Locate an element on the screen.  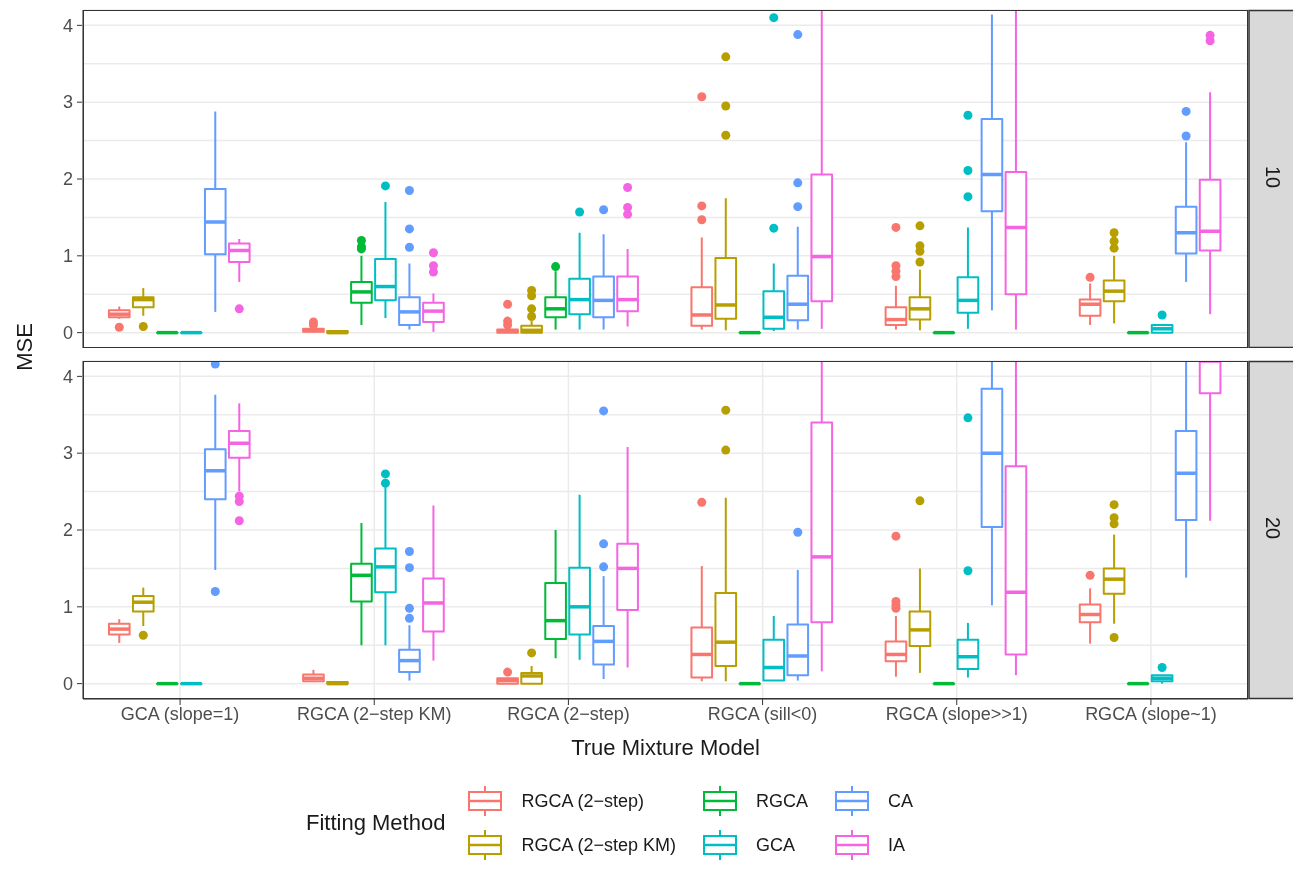
x-tick-label: GCA (slope=1) is located at coordinates (180, 713).